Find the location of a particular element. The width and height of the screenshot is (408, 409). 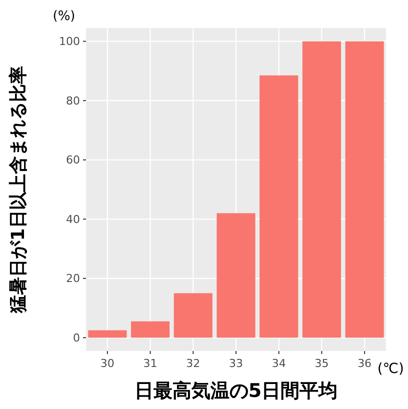

y-tick-label: 80 is located at coordinates (73, 101).